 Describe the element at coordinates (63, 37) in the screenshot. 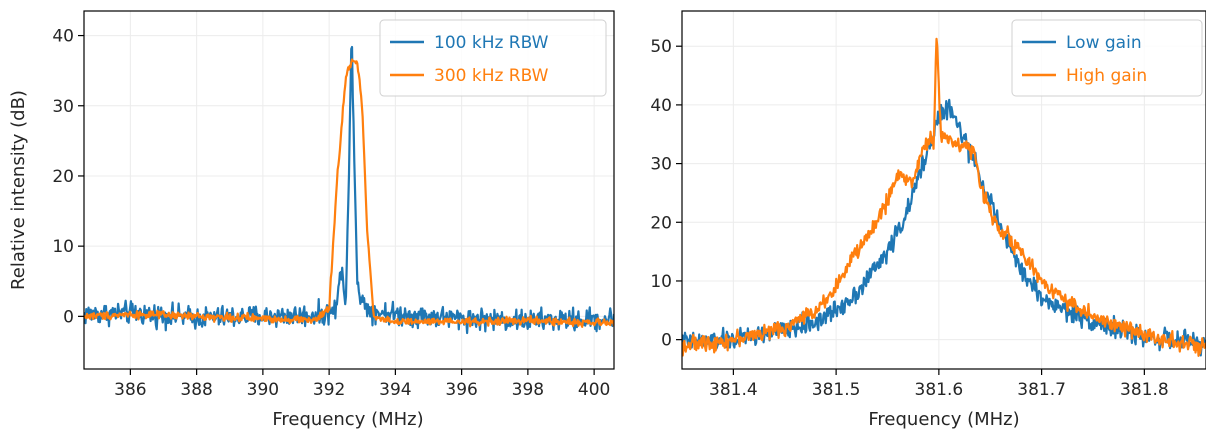

I see `left-y-tick-label: 40` at that location.